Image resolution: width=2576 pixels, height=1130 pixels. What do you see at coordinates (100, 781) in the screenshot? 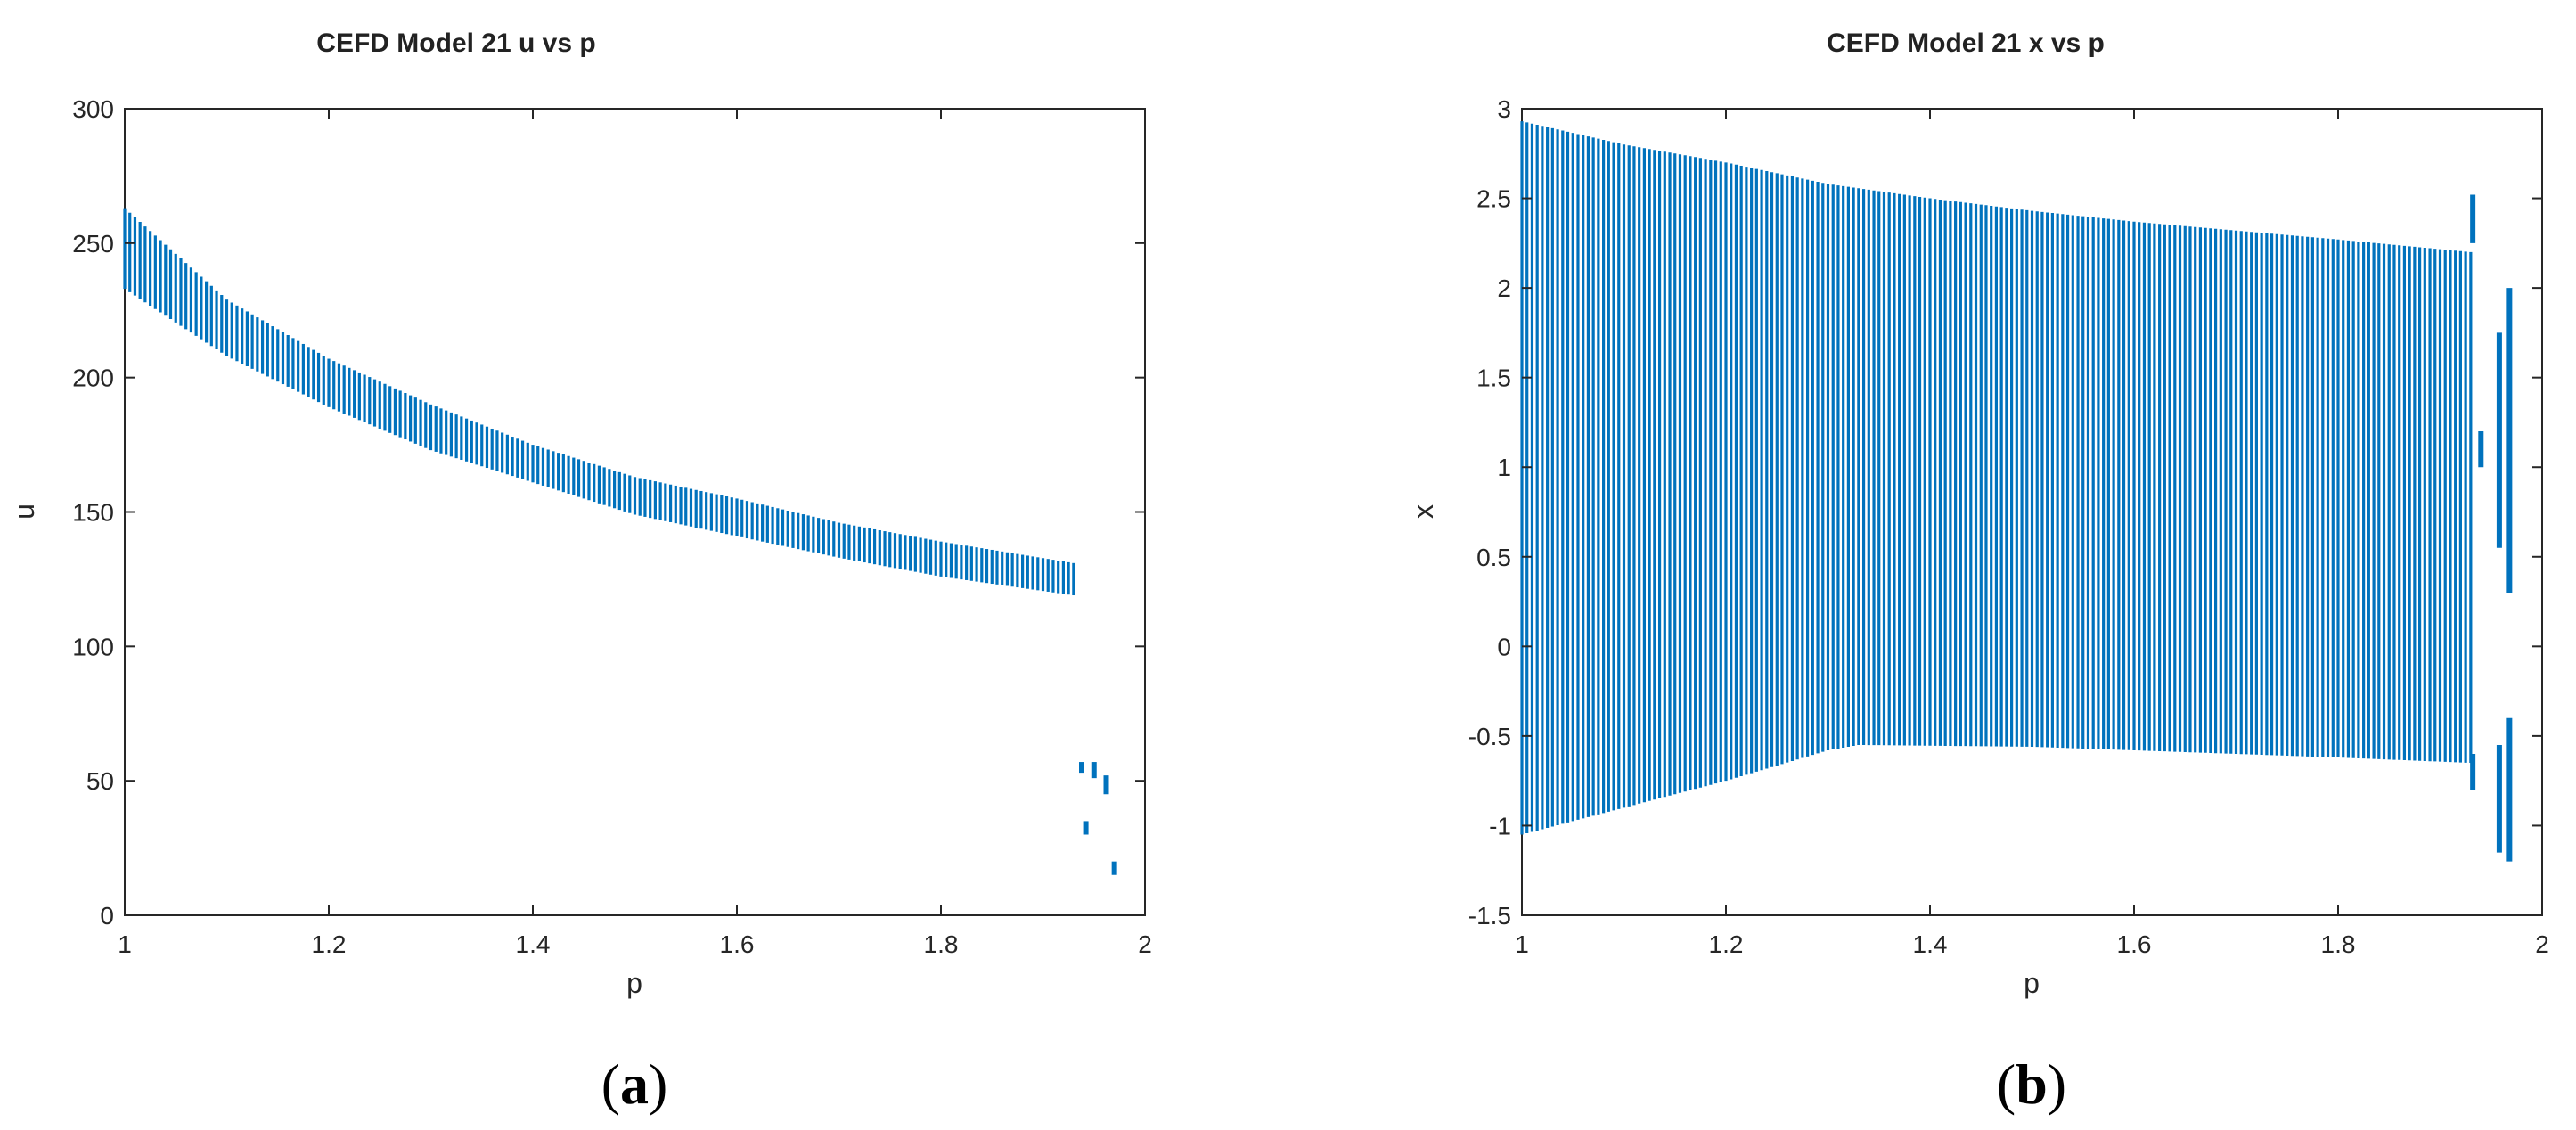
I see `y-tick-label: 50` at bounding box center [100, 781].